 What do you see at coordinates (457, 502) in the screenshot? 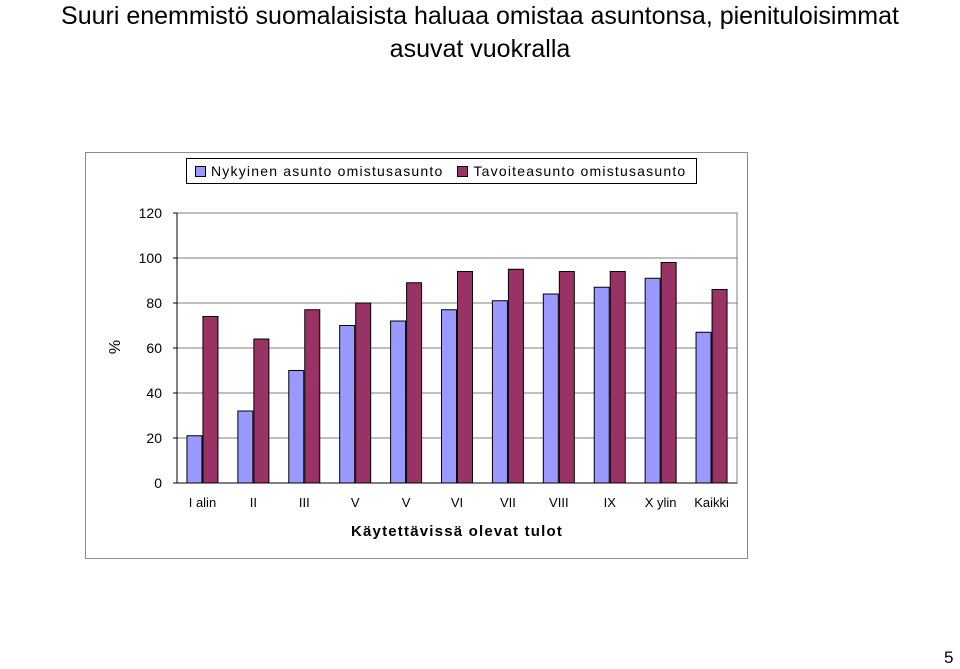
I see `x-tick-label: VI` at bounding box center [457, 502].